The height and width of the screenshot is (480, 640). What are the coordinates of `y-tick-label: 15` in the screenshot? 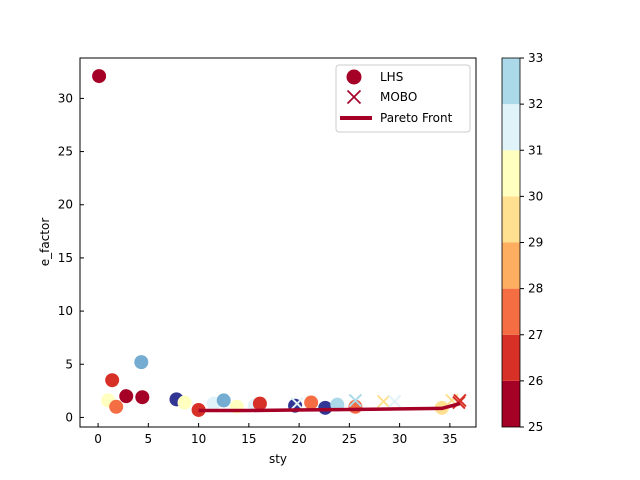 It's located at (65, 258).